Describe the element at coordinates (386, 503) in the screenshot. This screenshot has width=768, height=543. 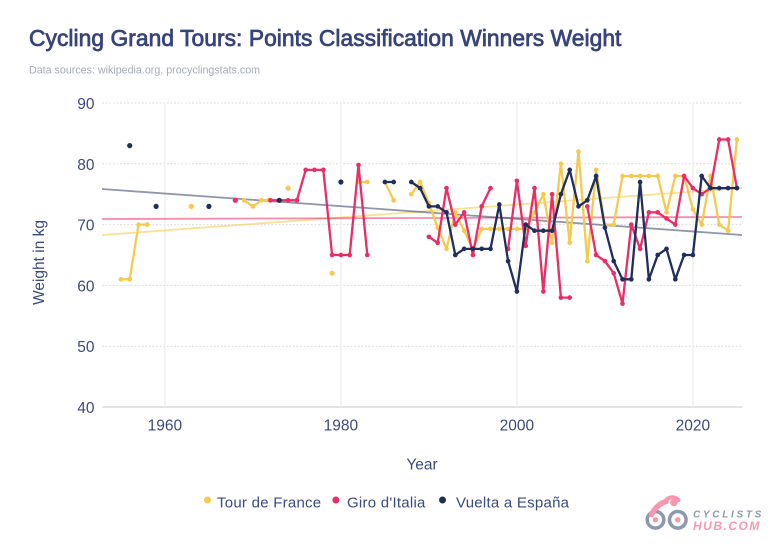
I see `svg-text: Giro d'Italia` at that location.